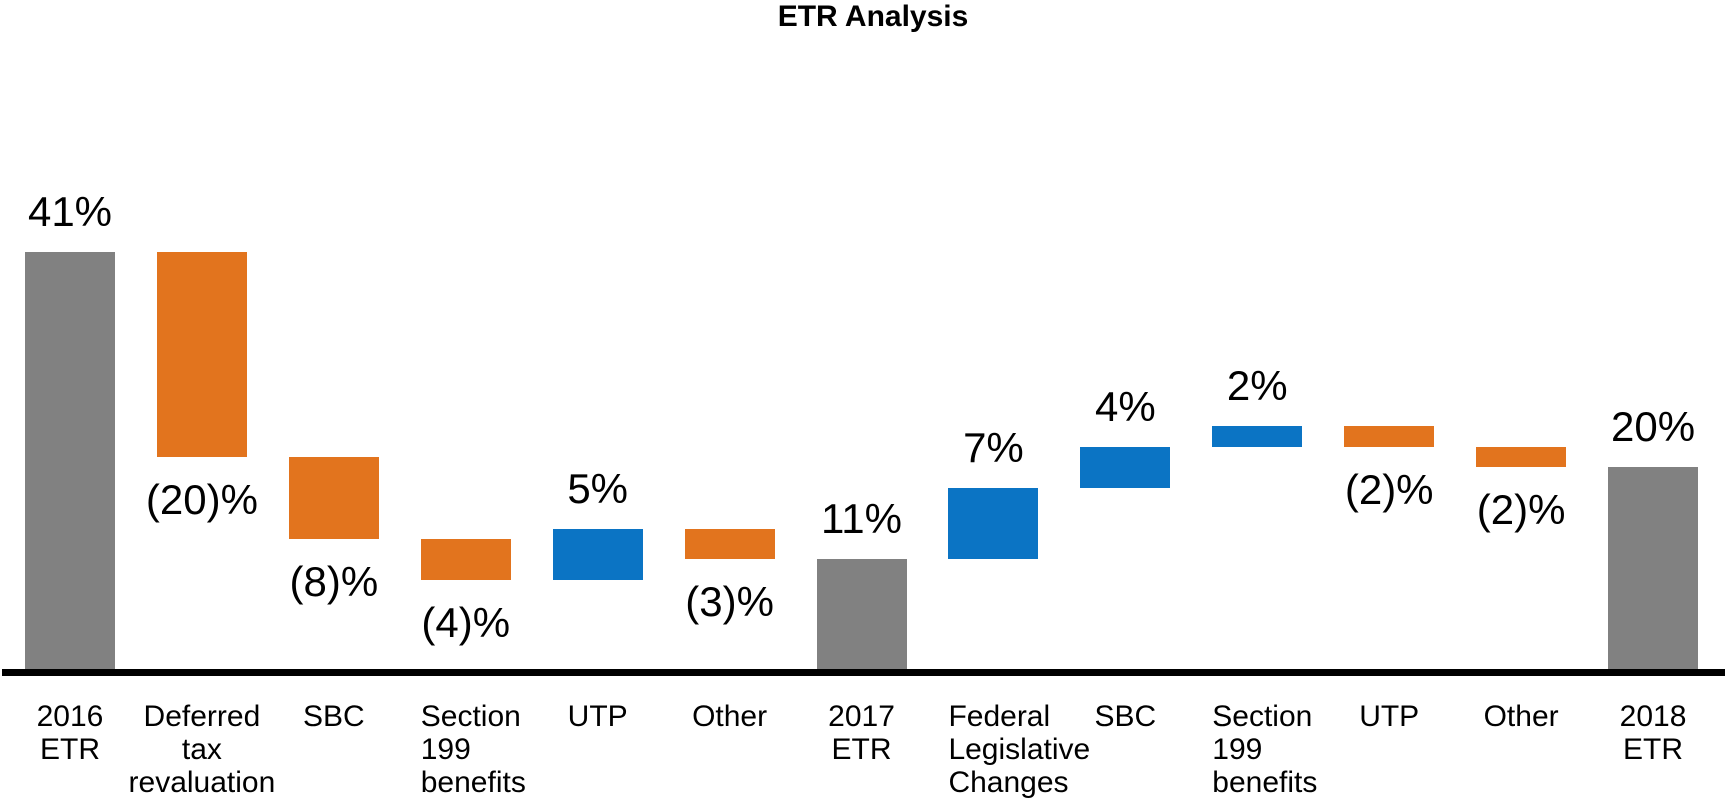 This screenshot has height=804, width=1725. What do you see at coordinates (729, 602) in the screenshot?
I see `bar-value-label: (3)%` at bounding box center [729, 602].